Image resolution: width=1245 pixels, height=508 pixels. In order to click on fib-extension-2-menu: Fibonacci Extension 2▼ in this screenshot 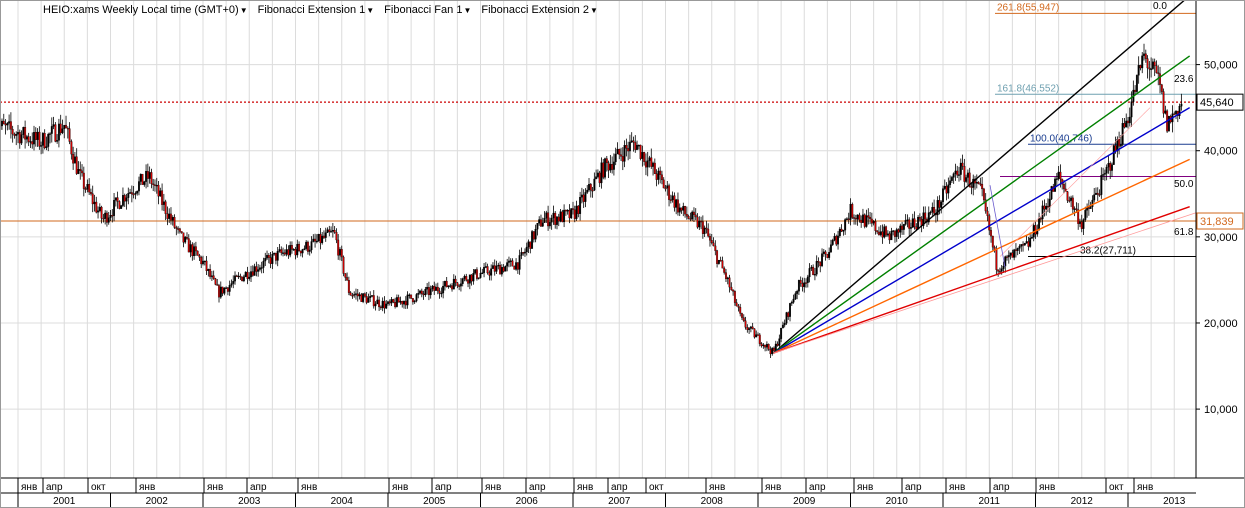, I will do `click(539, 10)`.